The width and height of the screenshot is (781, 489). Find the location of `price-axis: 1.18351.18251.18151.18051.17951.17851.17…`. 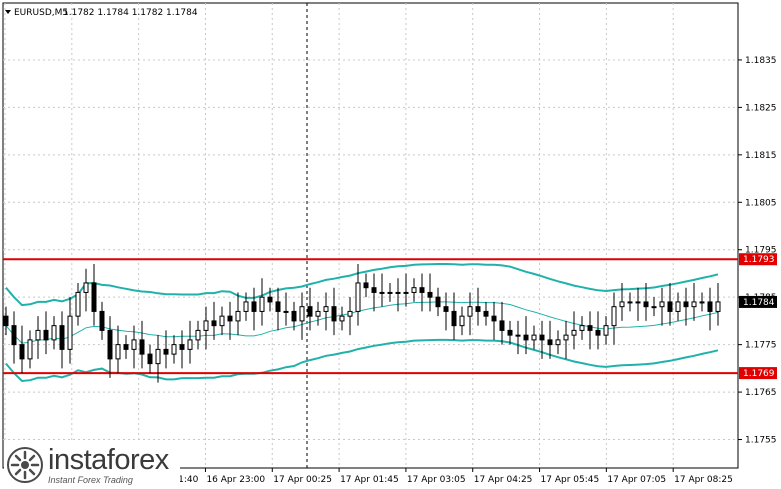

price-axis: 1.18351.18251.18151.18051.17951.17851.17… is located at coordinates (757, 251).